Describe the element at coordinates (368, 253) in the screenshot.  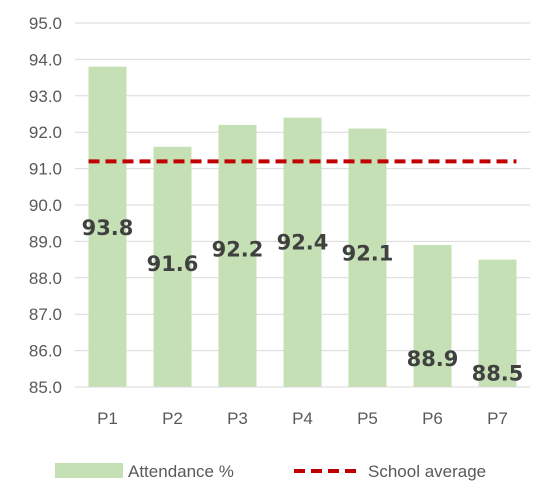
I see `data-label-p5: 92.1` at that location.